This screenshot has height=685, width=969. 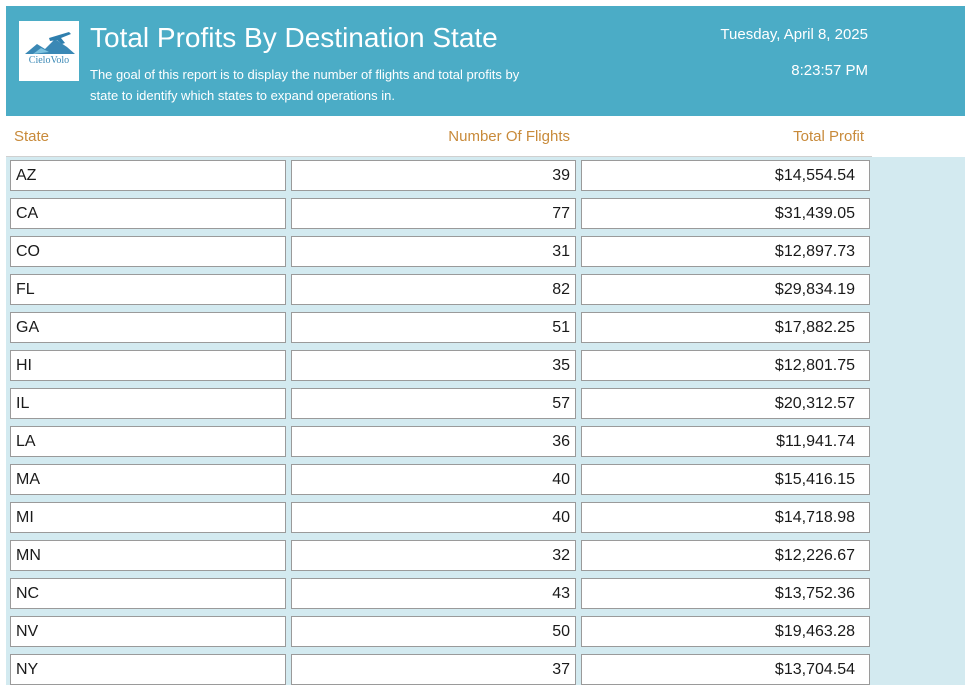 I want to click on table-row: MI 40 $14,718.98, so click(x=439, y=518).